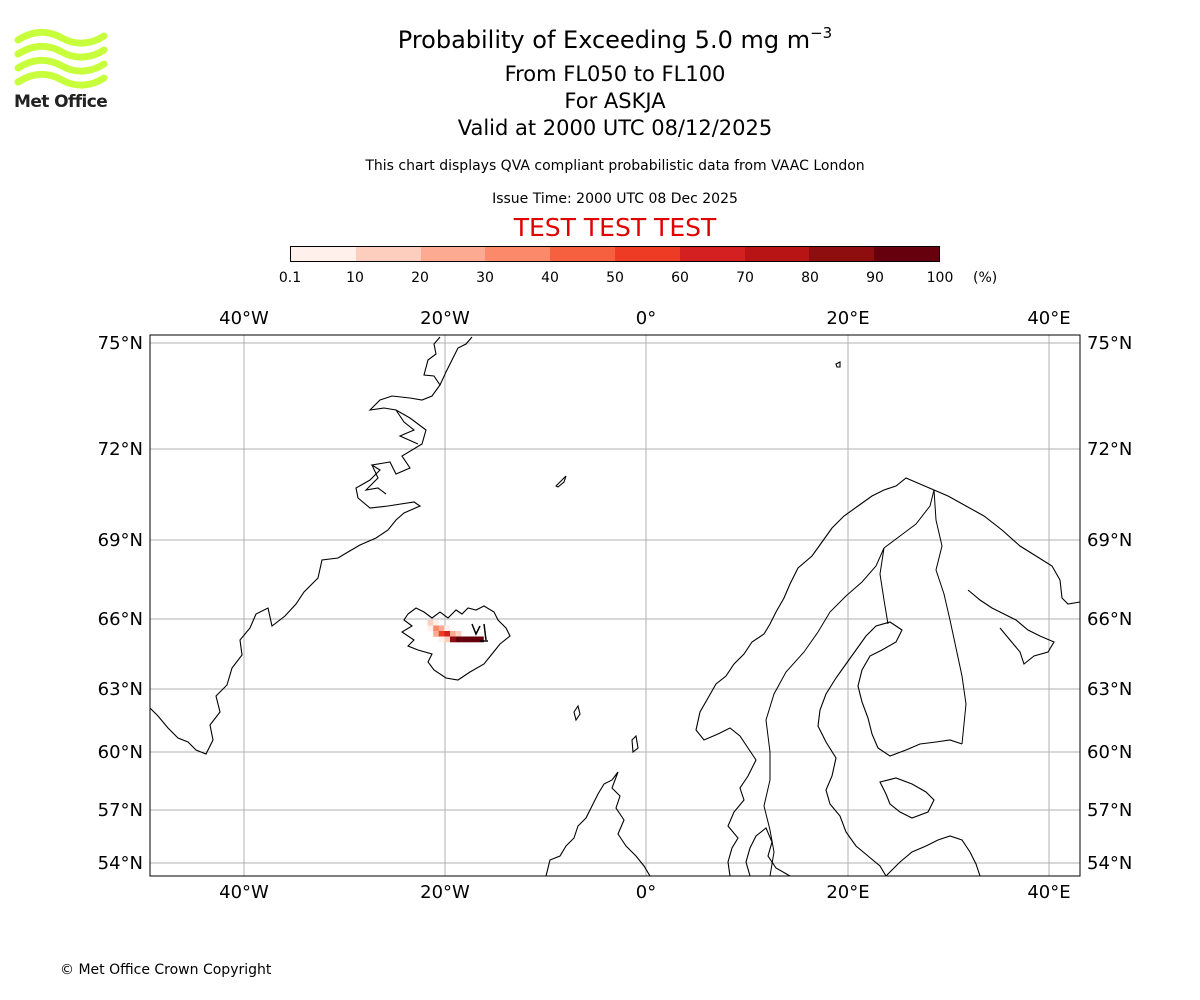 The image size is (1200, 1000). Describe the element at coordinates (635, 744) in the screenshot. I see `coastline-shetland` at that location.